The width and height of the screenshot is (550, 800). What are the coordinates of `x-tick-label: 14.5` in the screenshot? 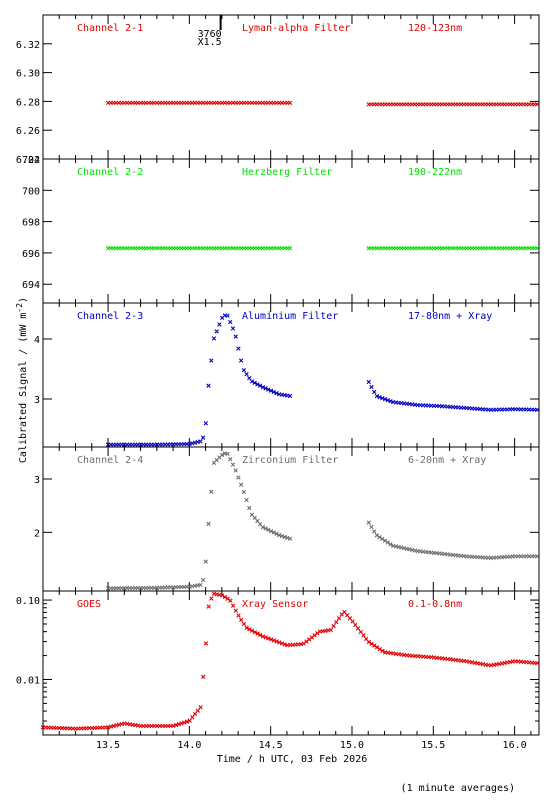 It's located at (271, 745).